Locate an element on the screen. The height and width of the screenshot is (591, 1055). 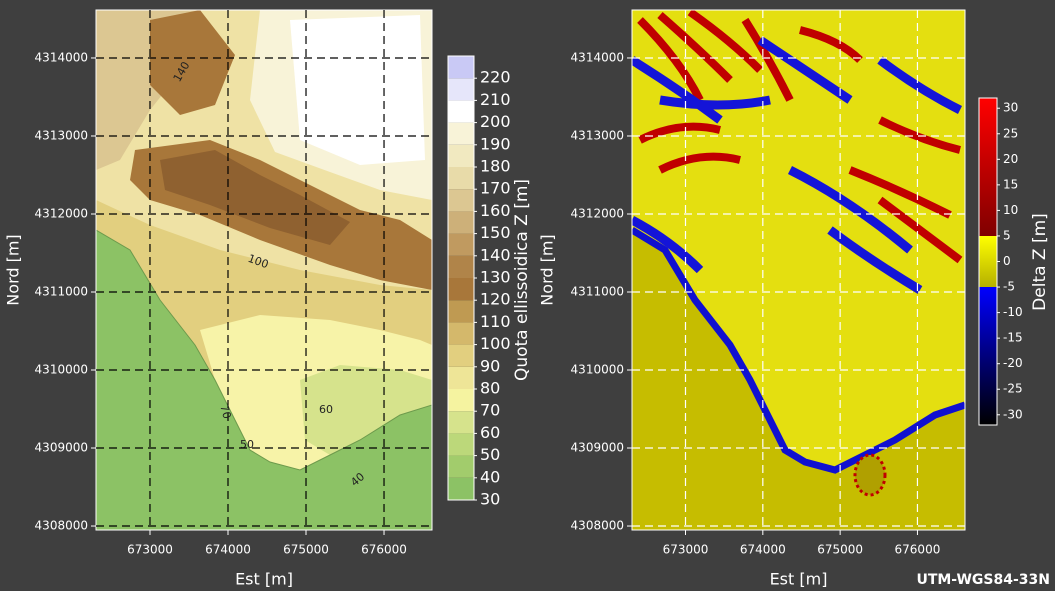
colorbar-tick-label: 200 is located at coordinates (495, 121).